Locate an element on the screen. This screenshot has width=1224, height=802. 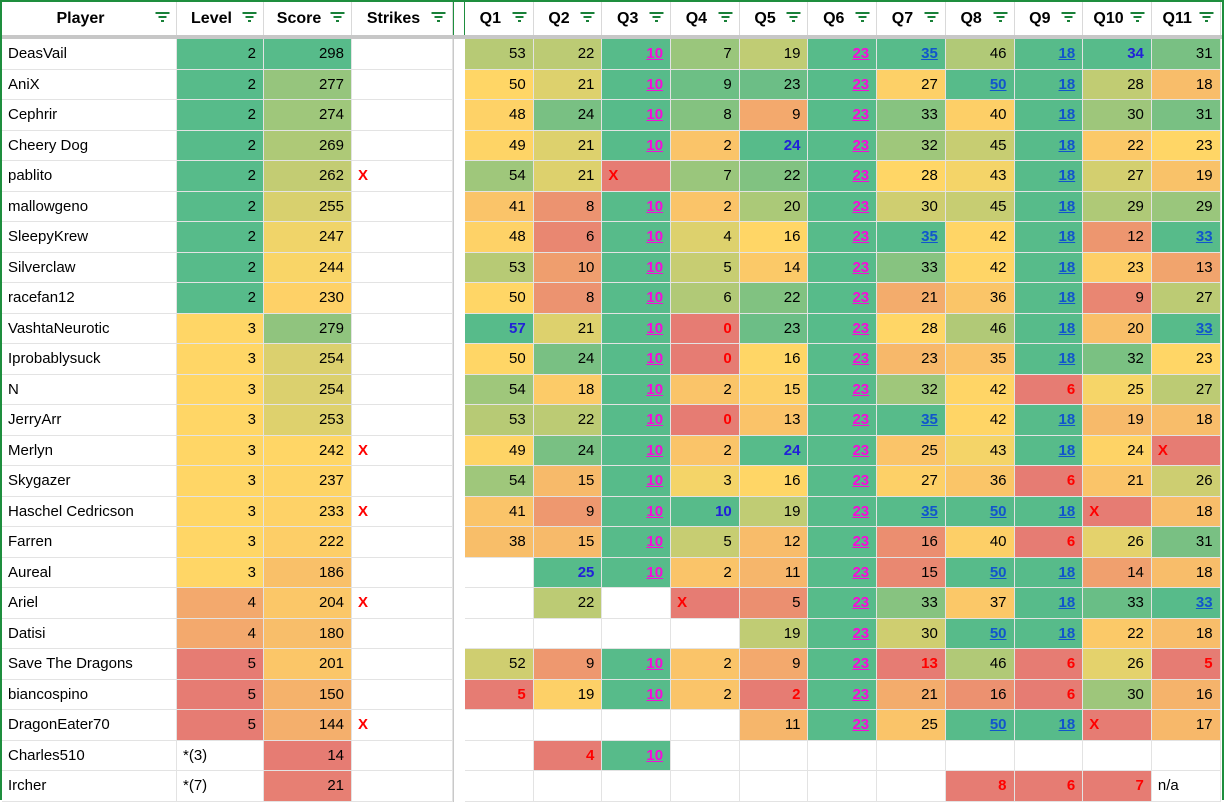
column-header-q11: Q11 is located at coordinates (1186, 18).